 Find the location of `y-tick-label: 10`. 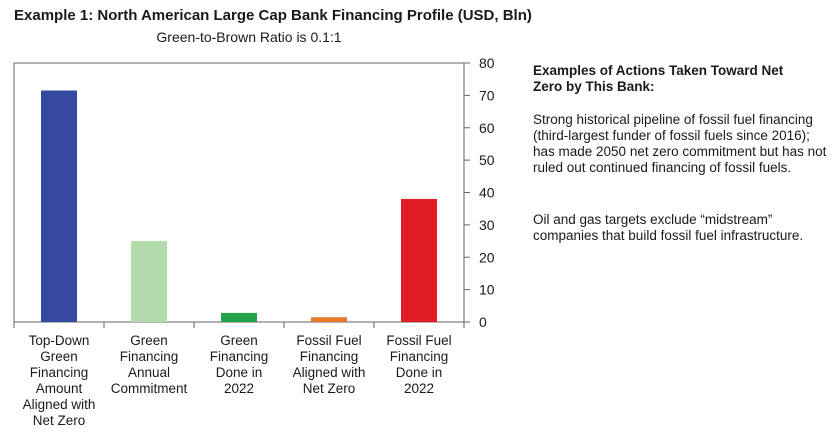

y-tick-label: 10 is located at coordinates (487, 290).